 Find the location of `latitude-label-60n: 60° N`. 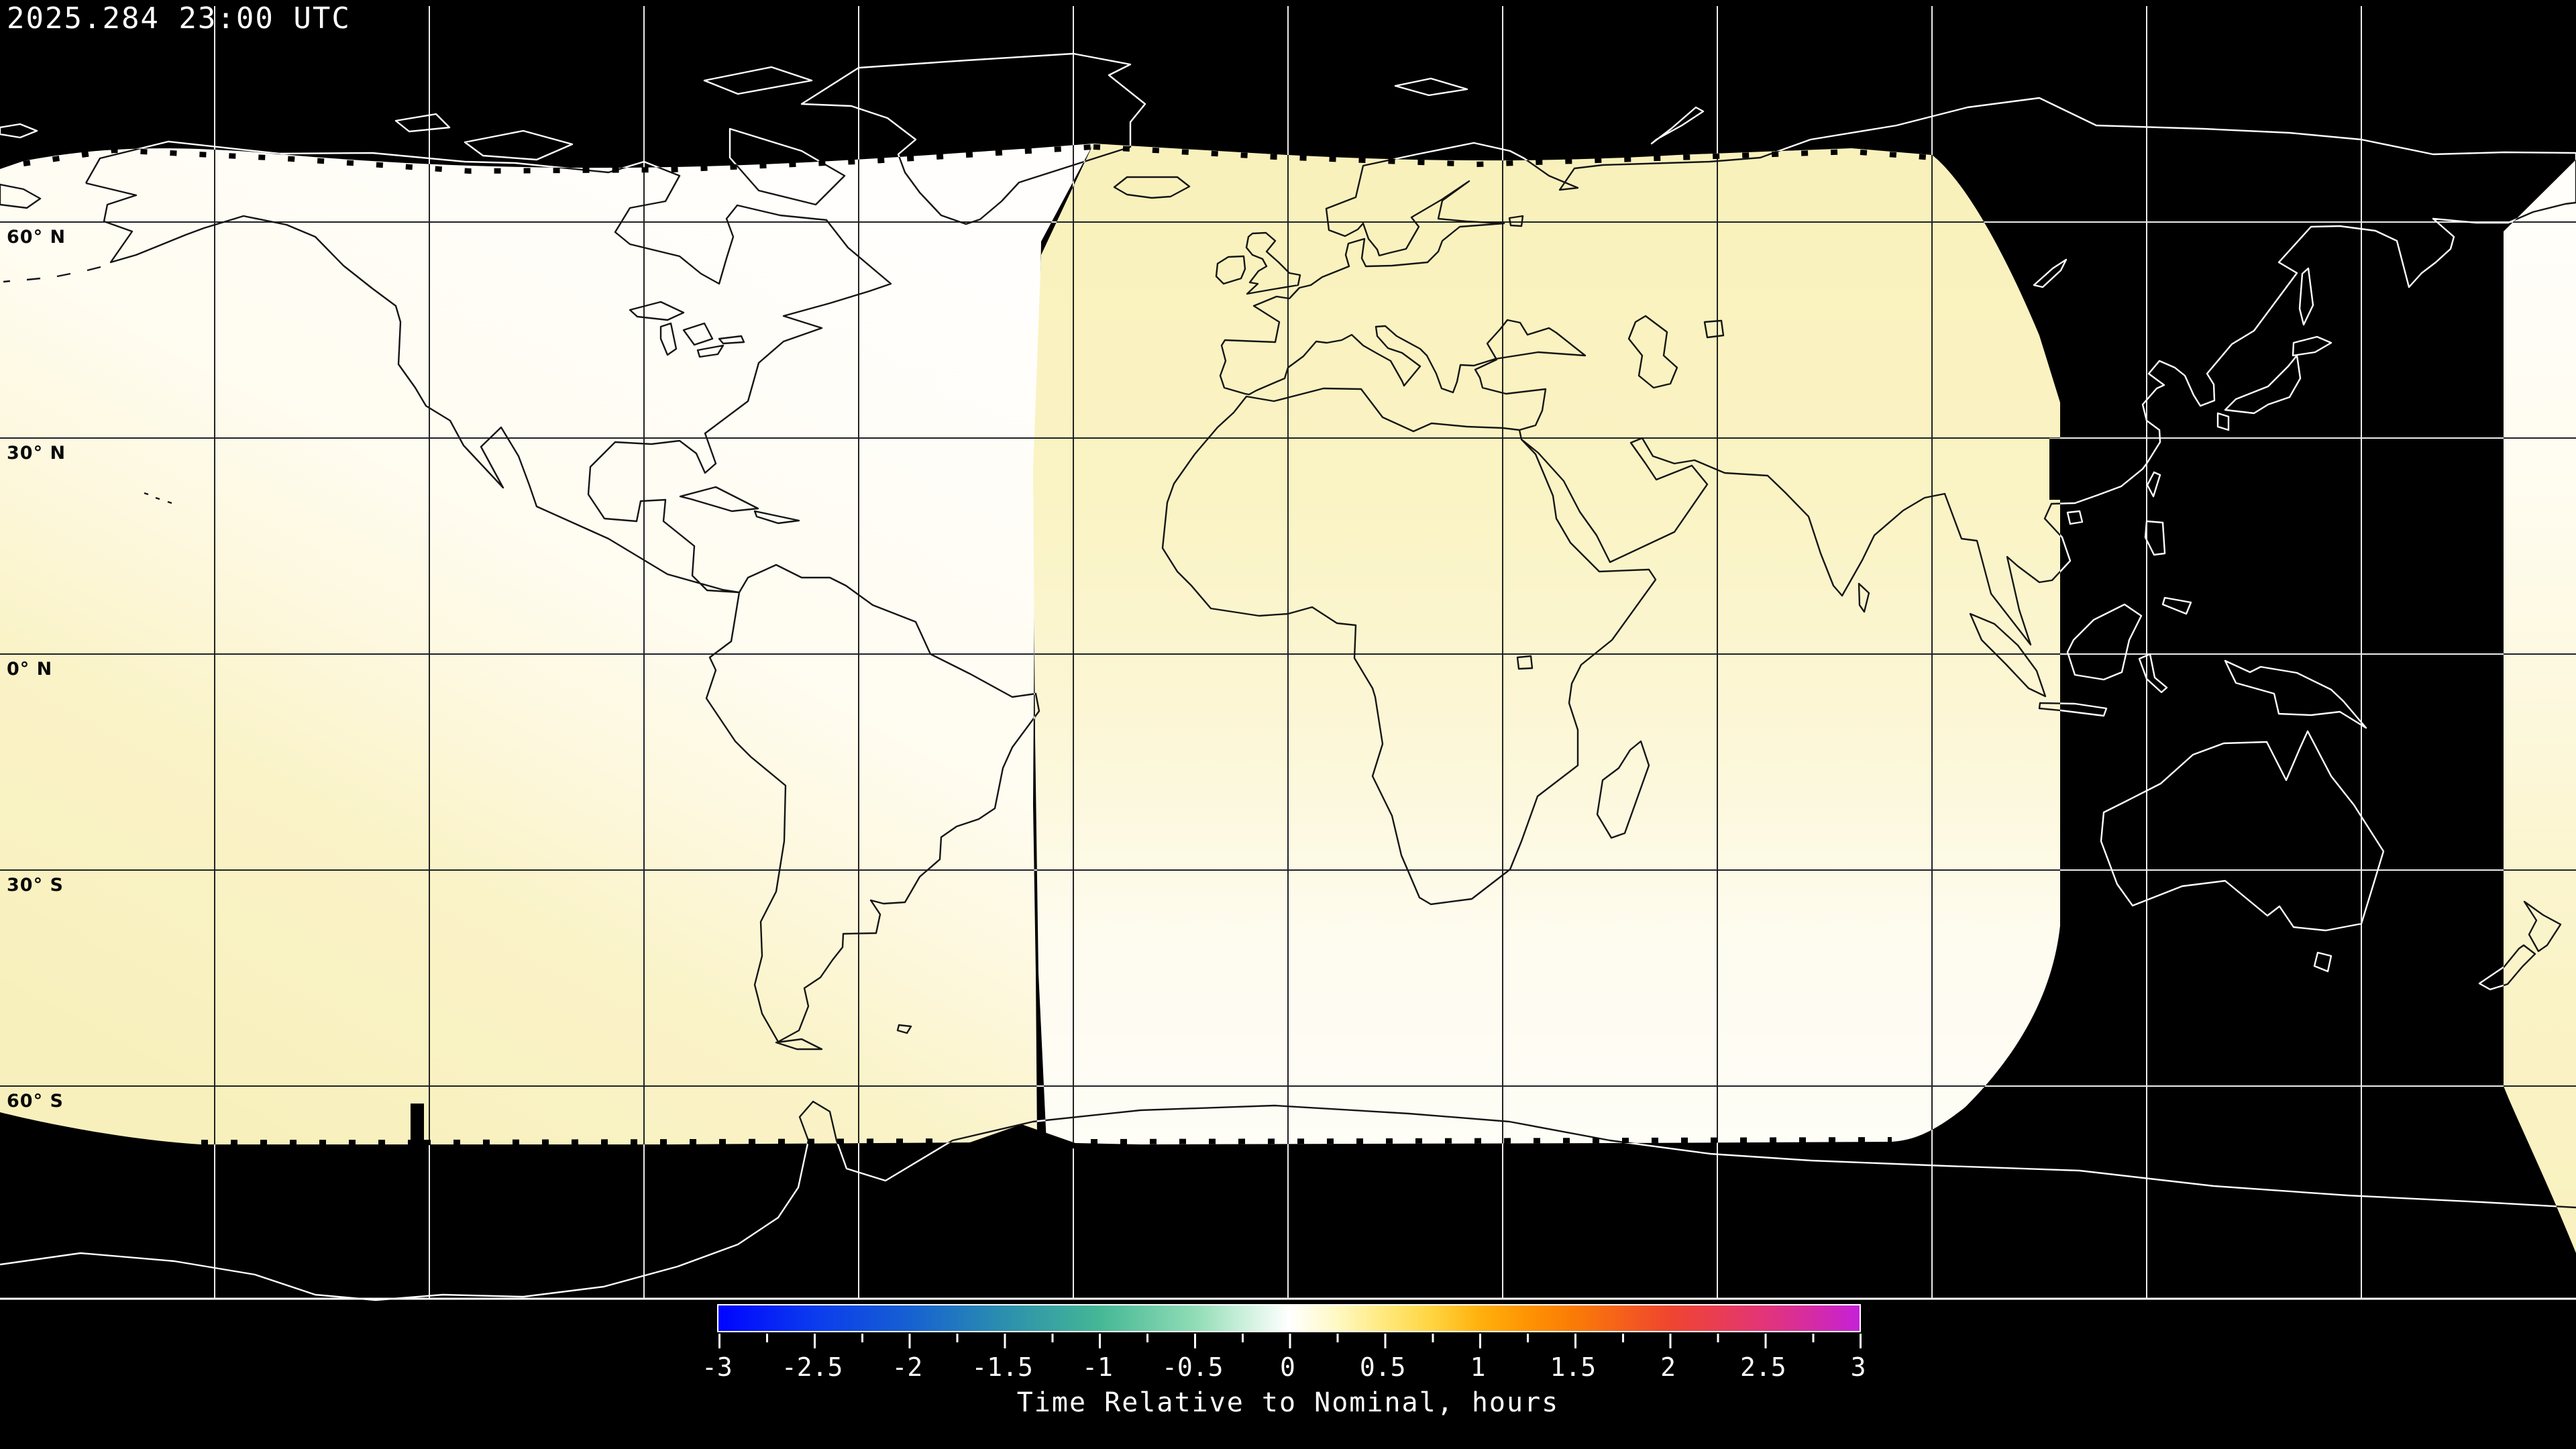

latitude-label-60n: 60° N is located at coordinates (36, 237).